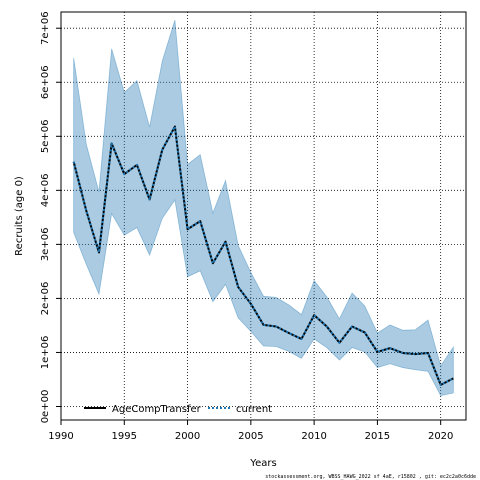 The image size is (480, 480). What do you see at coordinates (45, 245) in the screenshot?
I see `y-tick-label-3: 3e+06` at bounding box center [45, 245].